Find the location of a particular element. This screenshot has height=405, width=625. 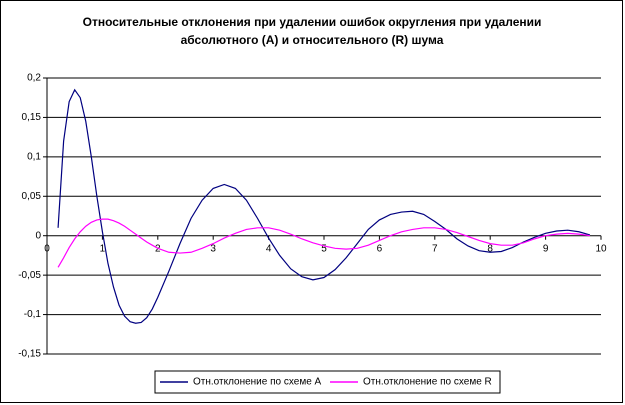

x-tick-label: 4 is located at coordinates (269, 248).